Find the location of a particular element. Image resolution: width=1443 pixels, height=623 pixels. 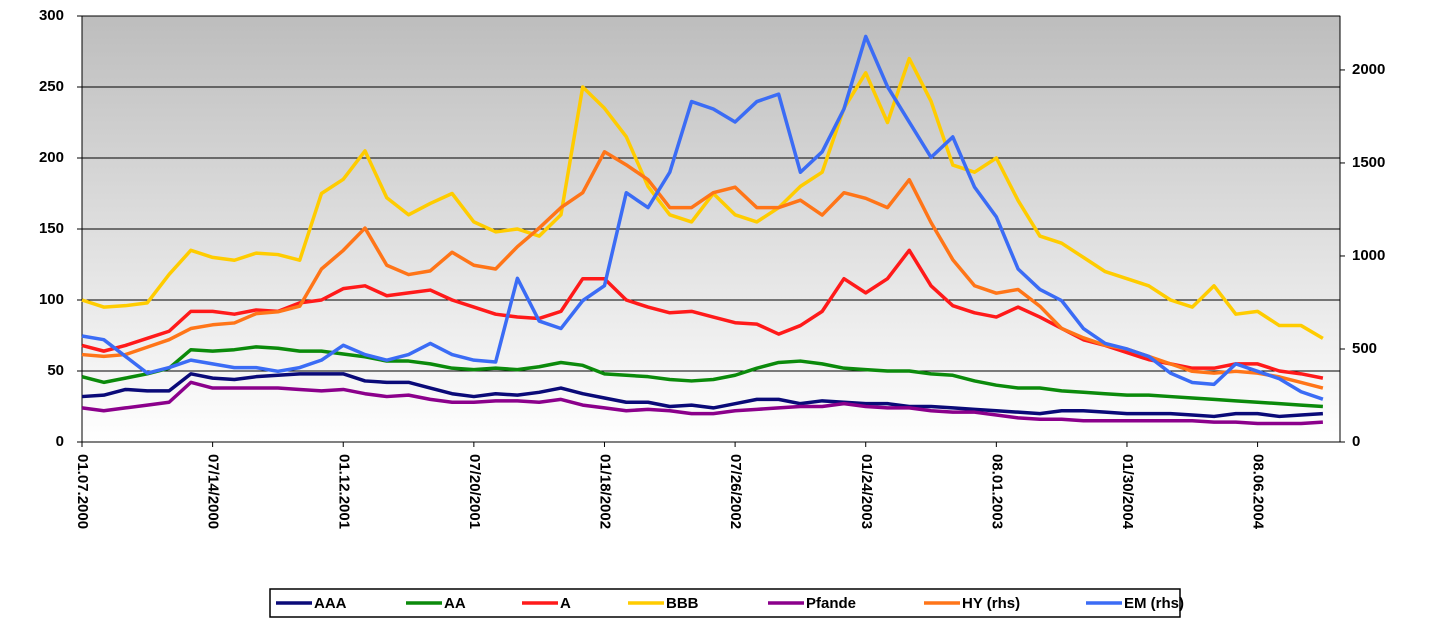

y-tick-label: 0 is located at coordinates (60, 441).